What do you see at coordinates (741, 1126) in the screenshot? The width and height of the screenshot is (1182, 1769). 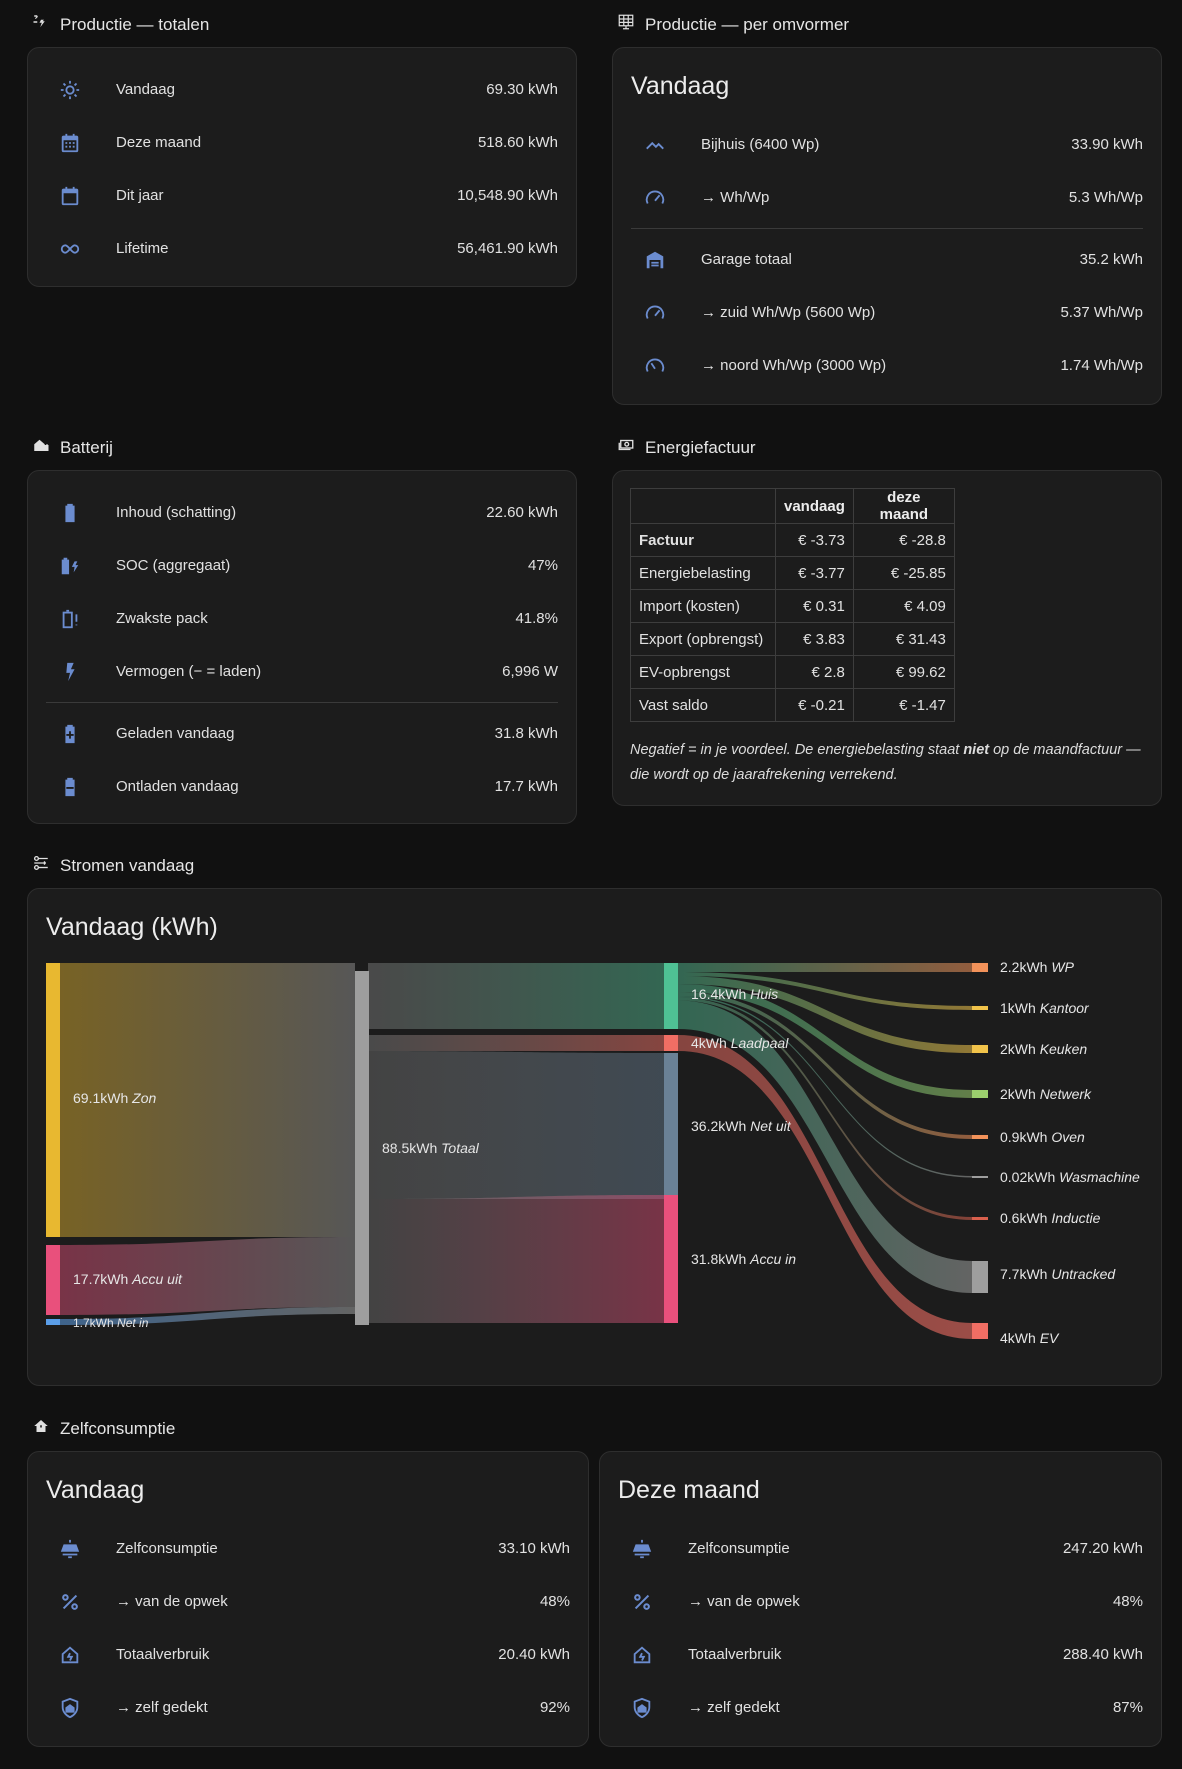 I see `node-label-net-uit: 36.2kWh Net uit` at bounding box center [741, 1126].